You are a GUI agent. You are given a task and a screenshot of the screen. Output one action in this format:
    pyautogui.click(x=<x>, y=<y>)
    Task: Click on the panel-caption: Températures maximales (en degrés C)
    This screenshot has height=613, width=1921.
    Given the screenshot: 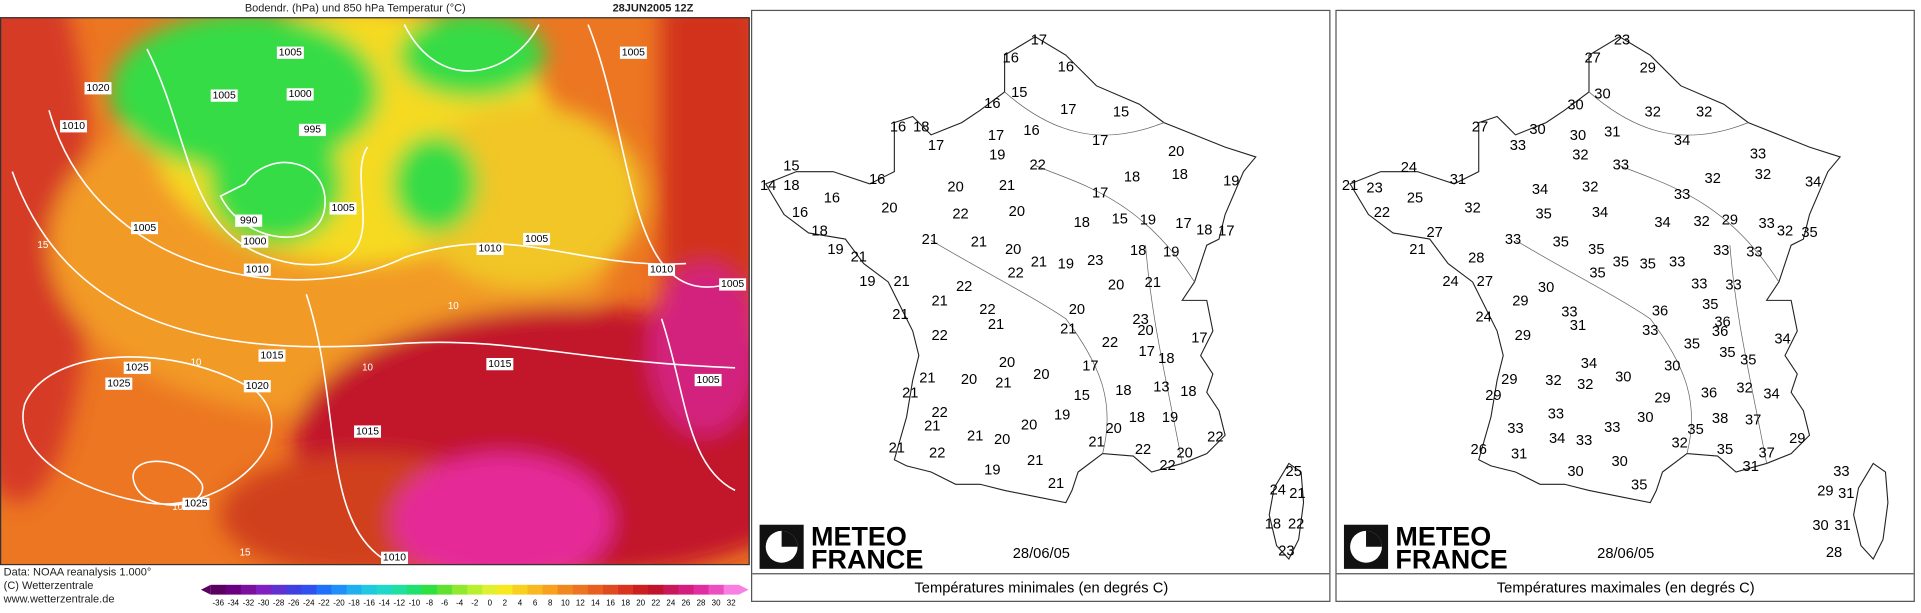 What is the action you would take?
    pyautogui.click(x=1626, y=588)
    